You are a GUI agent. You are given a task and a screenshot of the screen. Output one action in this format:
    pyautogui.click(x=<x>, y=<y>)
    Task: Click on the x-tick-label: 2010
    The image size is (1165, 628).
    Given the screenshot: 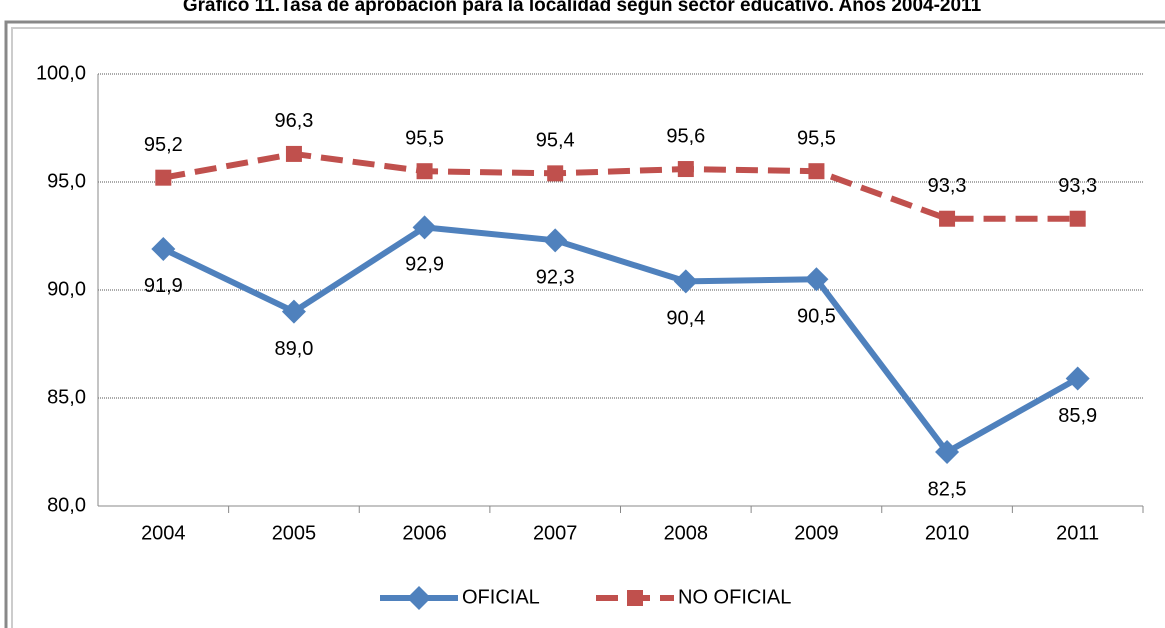 What is the action you would take?
    pyautogui.click(x=947, y=533)
    